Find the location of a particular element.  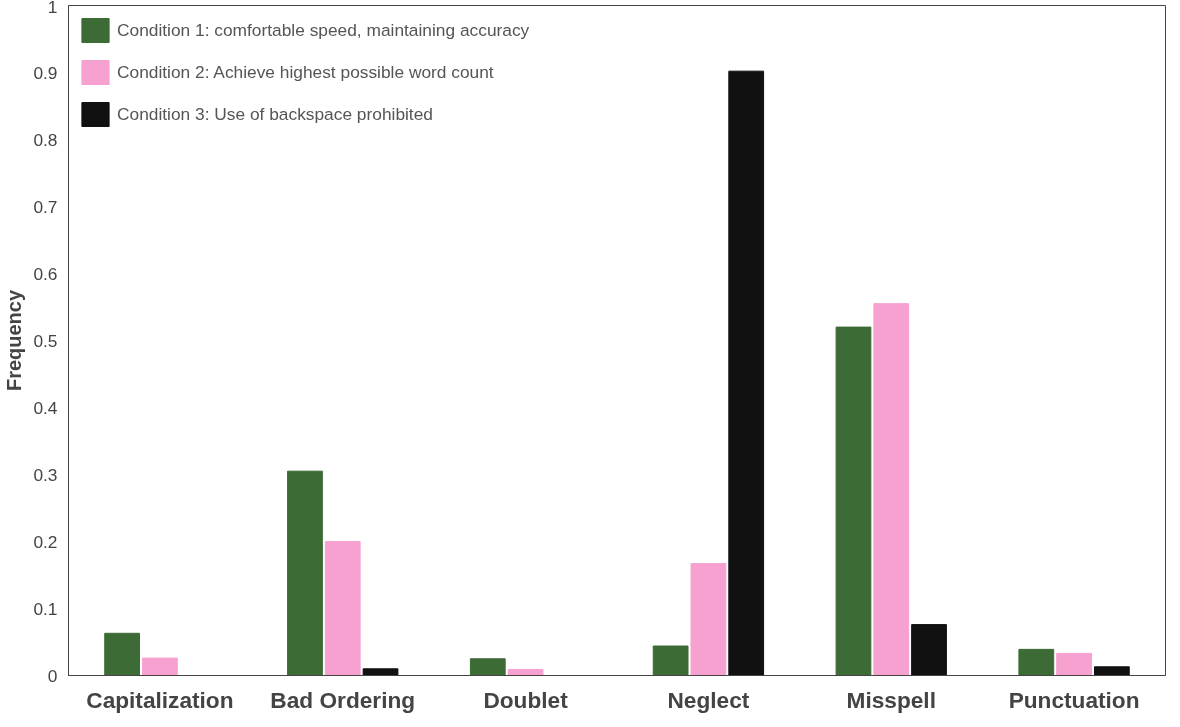

legend-label: Condition 2: Achieve highest possible word count is located at coordinates (305, 72).